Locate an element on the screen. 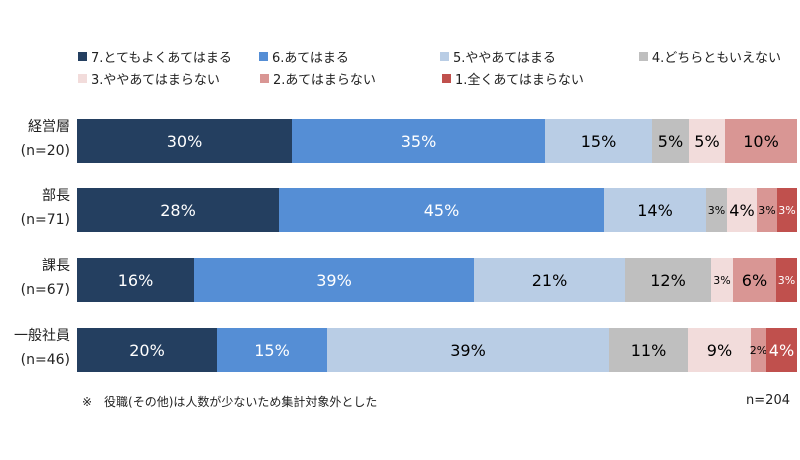 Image resolution: width=800 pixels, height=460 pixels. bar-row: 経営層 (n=20) 30% 35% 15% 5% 5% 10% is located at coordinates (400, 141).